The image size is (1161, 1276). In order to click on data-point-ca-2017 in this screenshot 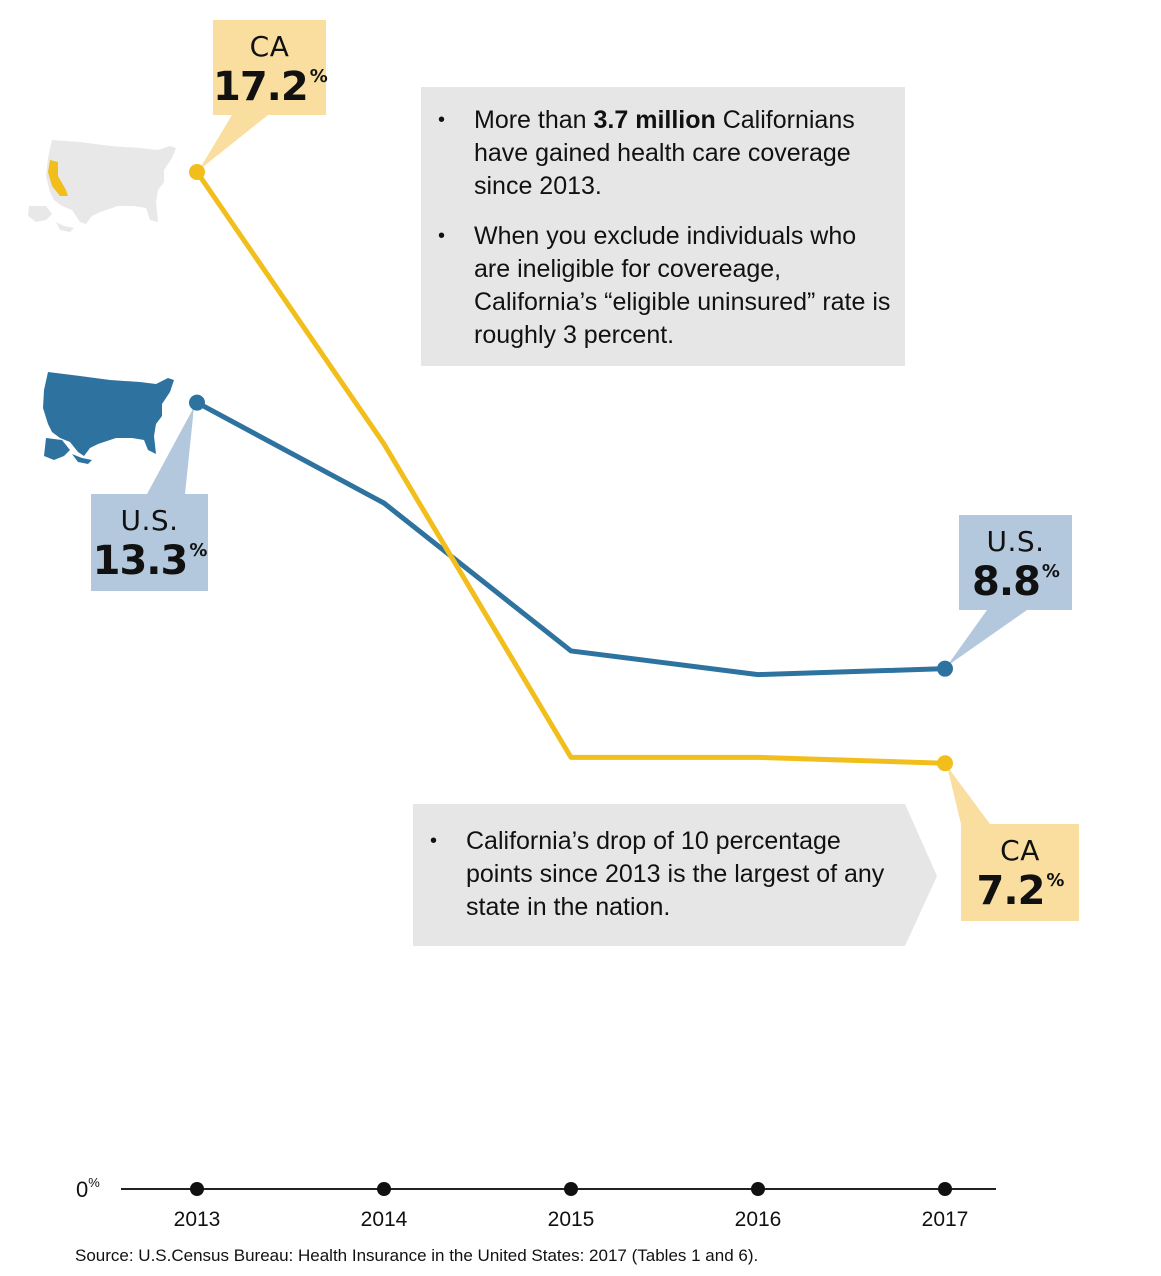, I will do `click(945, 763)`.